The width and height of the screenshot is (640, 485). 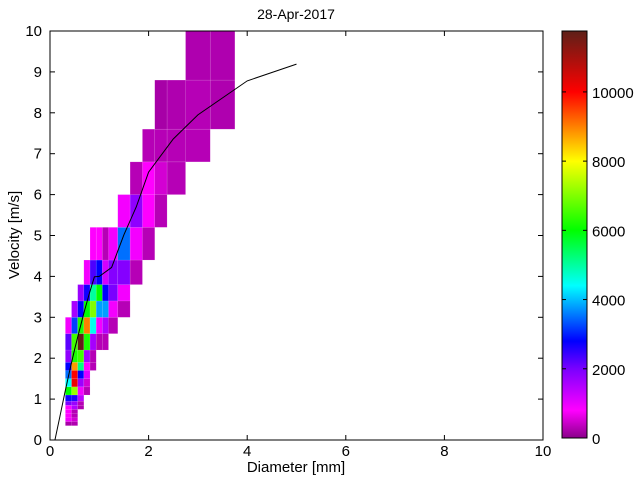 I want to click on y-tick-label: 1, so click(x=38, y=399).